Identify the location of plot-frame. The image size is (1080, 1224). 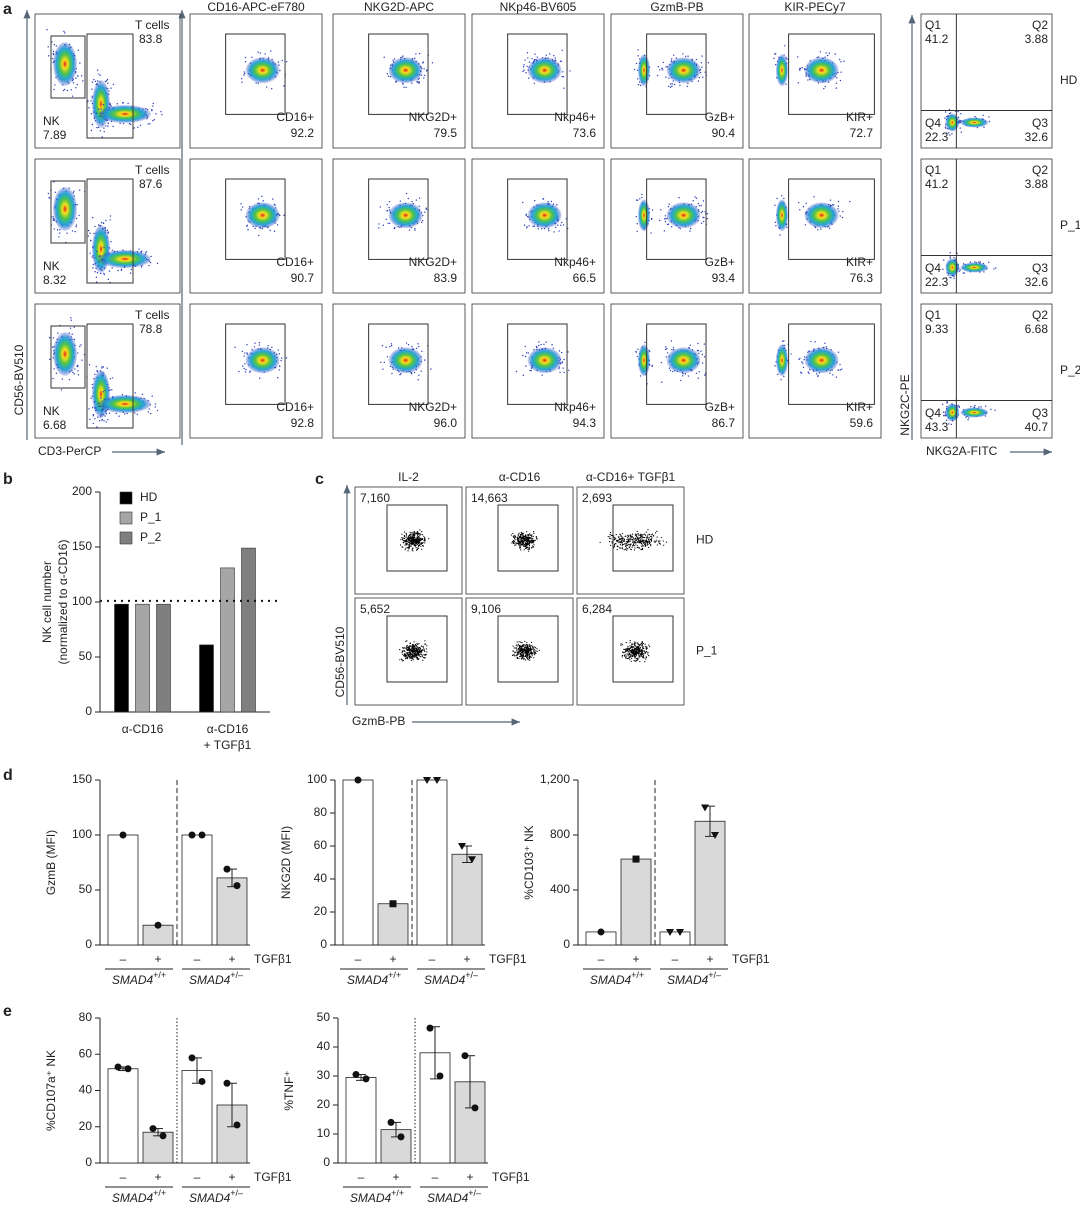
(986, 81).